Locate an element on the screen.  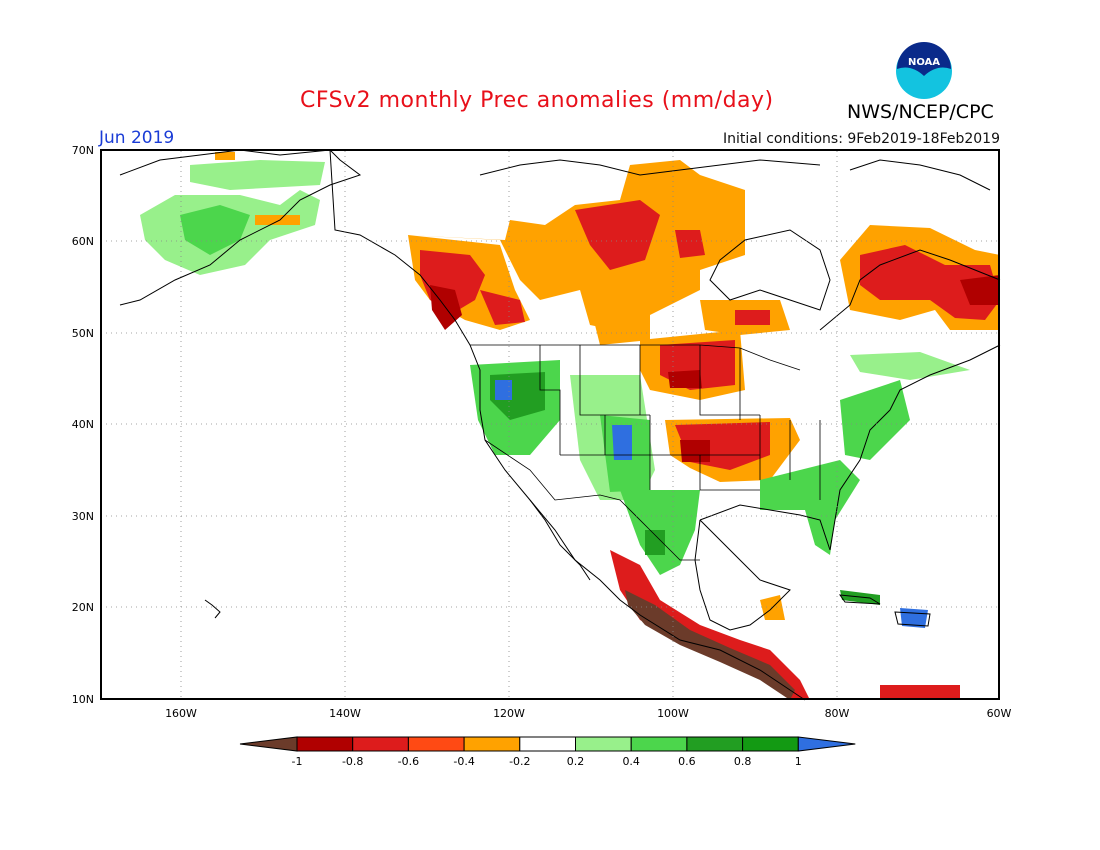
latitude-labels: 70N 60N 50N 40N 30N 20N 10N is located at coordinates (83, 425).